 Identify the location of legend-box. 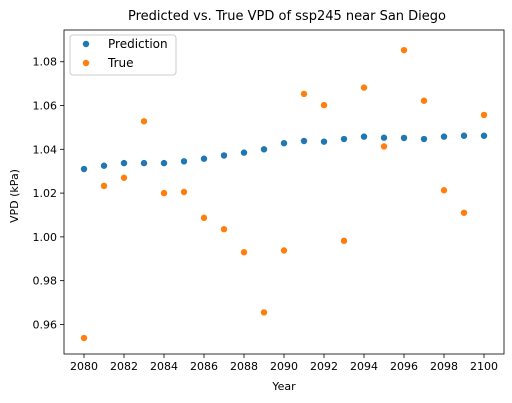
(123, 55).